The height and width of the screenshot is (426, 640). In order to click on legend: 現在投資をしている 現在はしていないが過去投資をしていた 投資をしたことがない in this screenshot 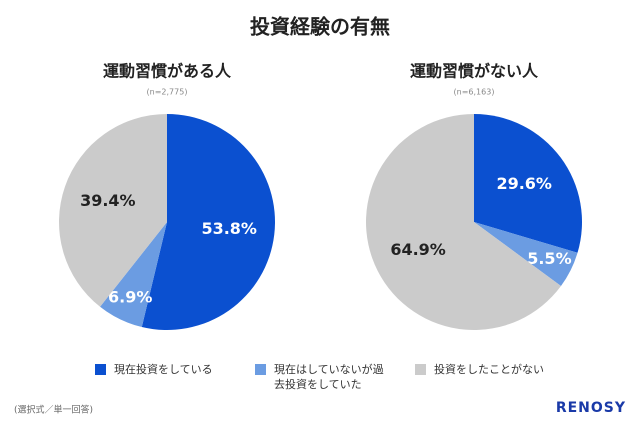, I will do `click(320, 382)`.